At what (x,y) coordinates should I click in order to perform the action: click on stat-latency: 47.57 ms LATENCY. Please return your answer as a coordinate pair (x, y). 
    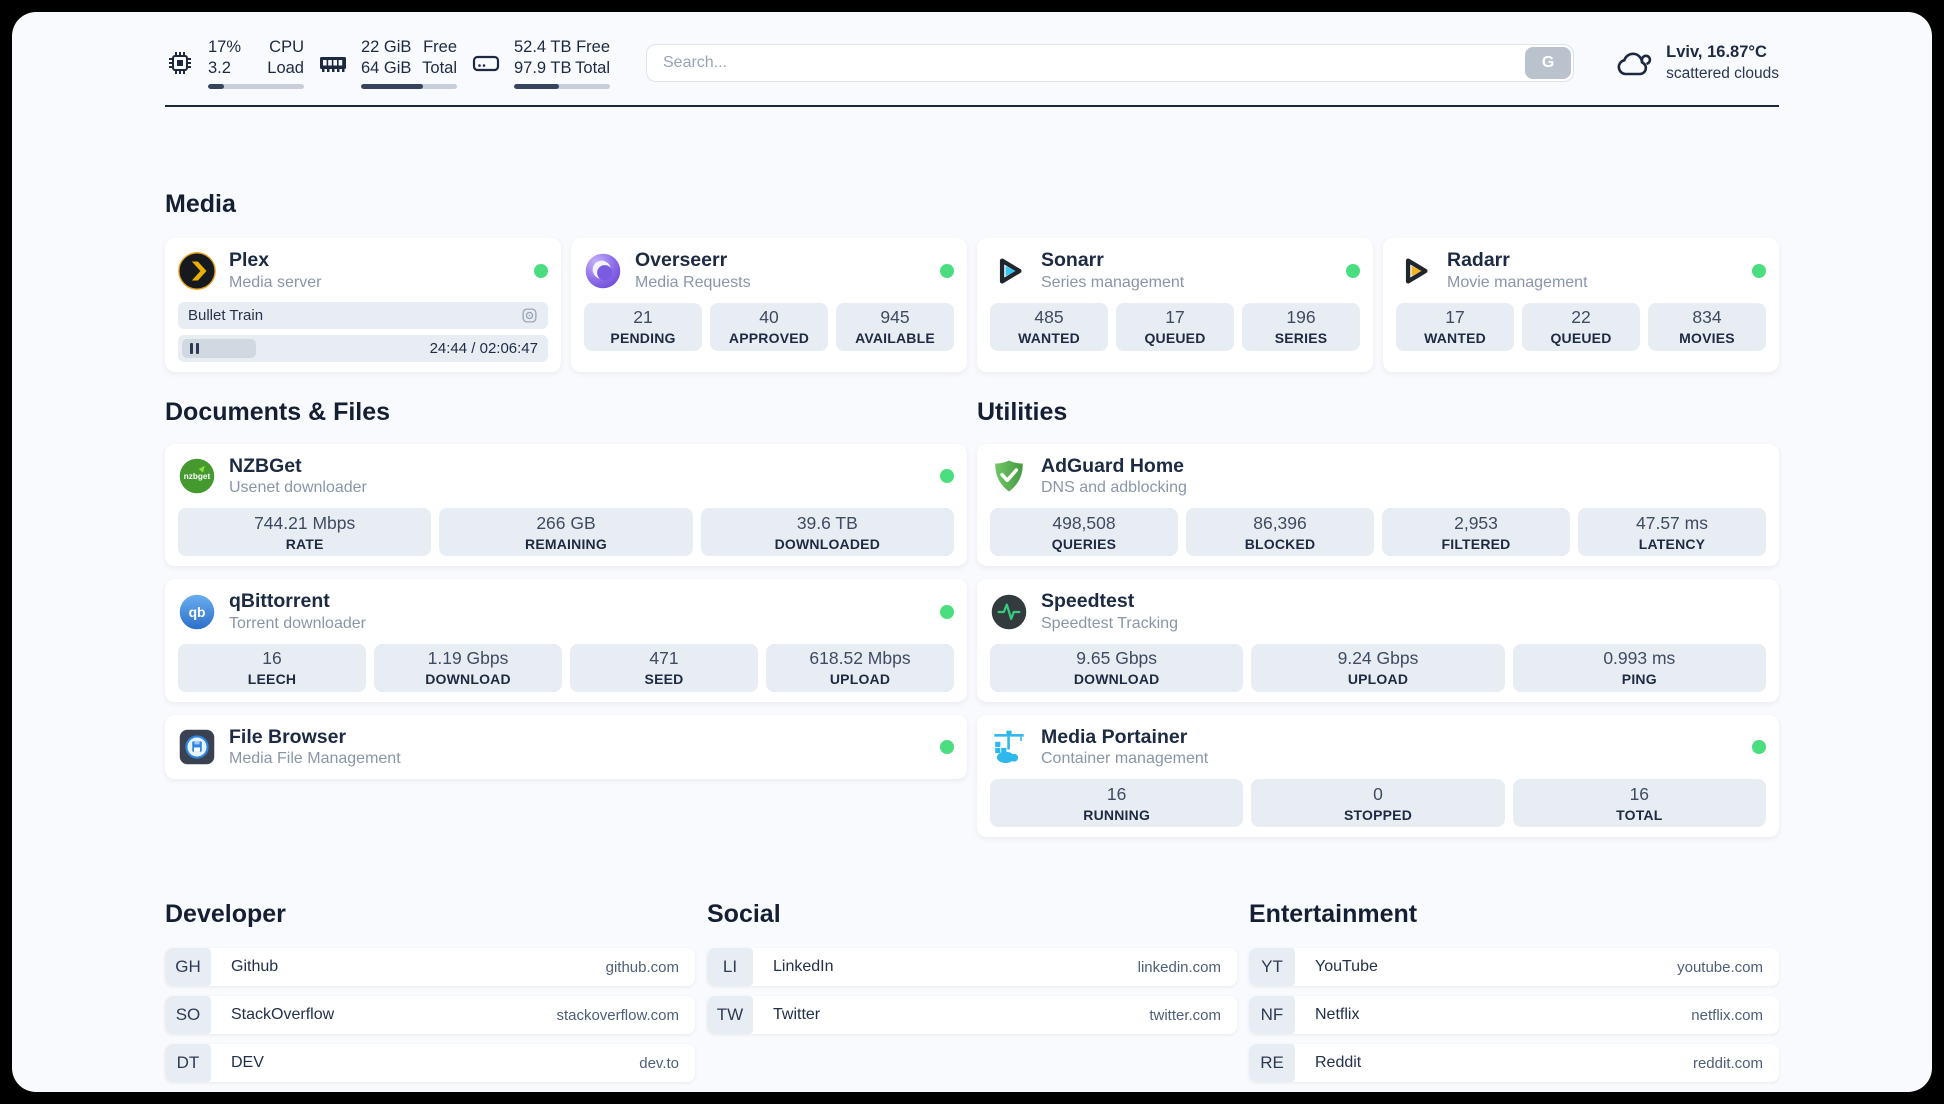
    Looking at the image, I should click on (1672, 532).